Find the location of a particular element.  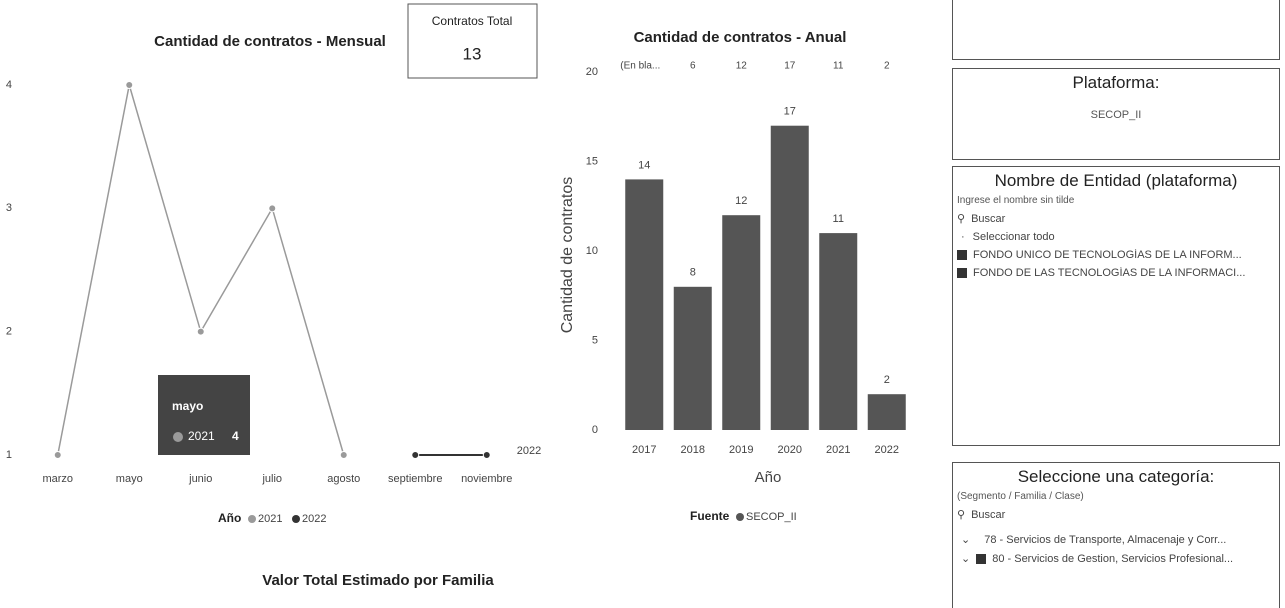

y-tick-label: 3 is located at coordinates (9, 208).